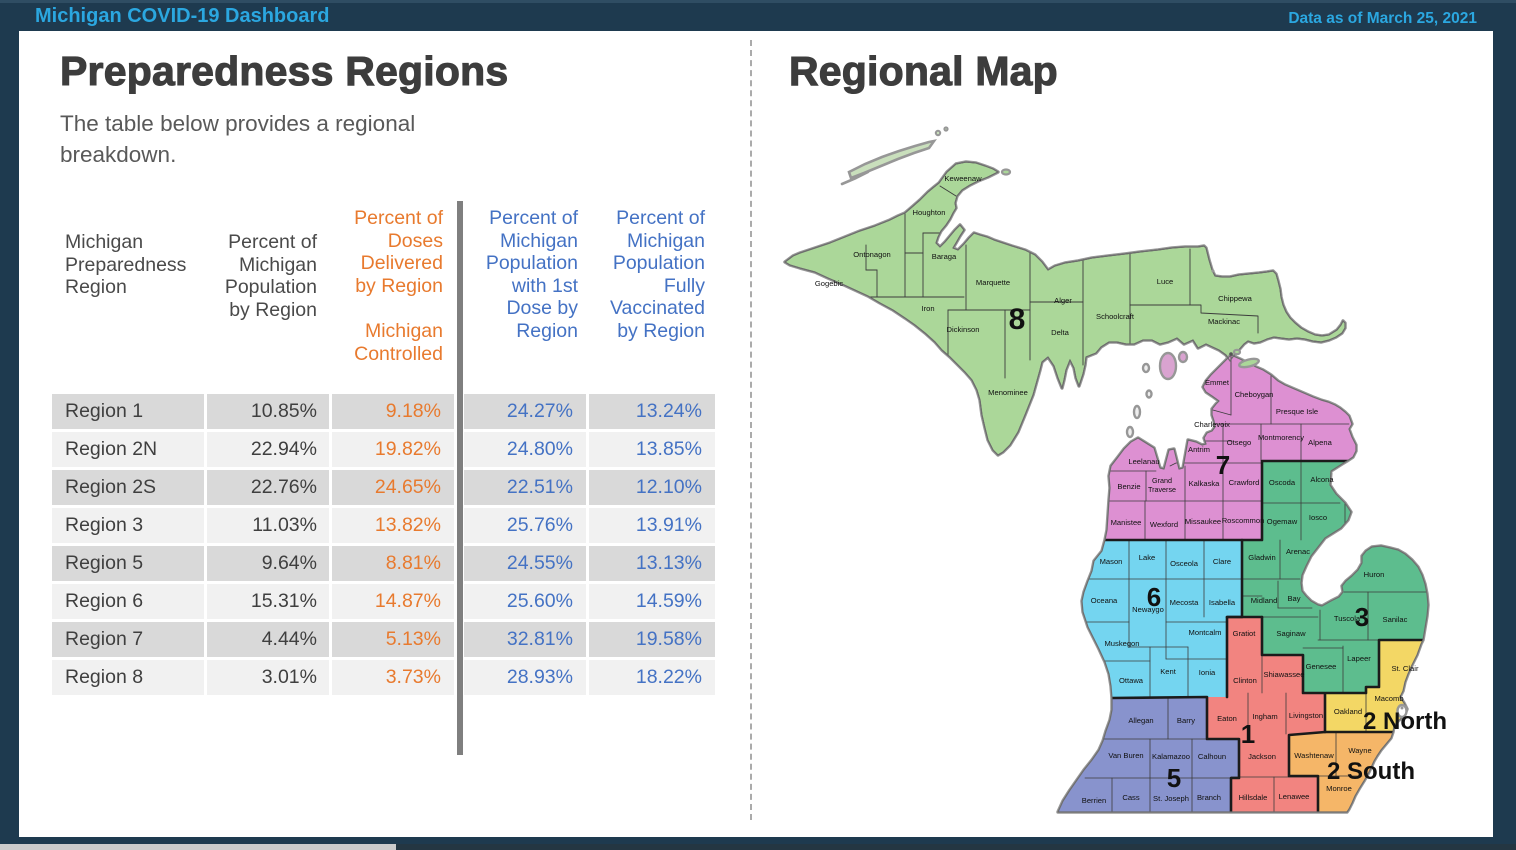 The image size is (1516, 850). Describe the element at coordinates (1212, 424) in the screenshot. I see `svg-text: Charlevoix` at that location.